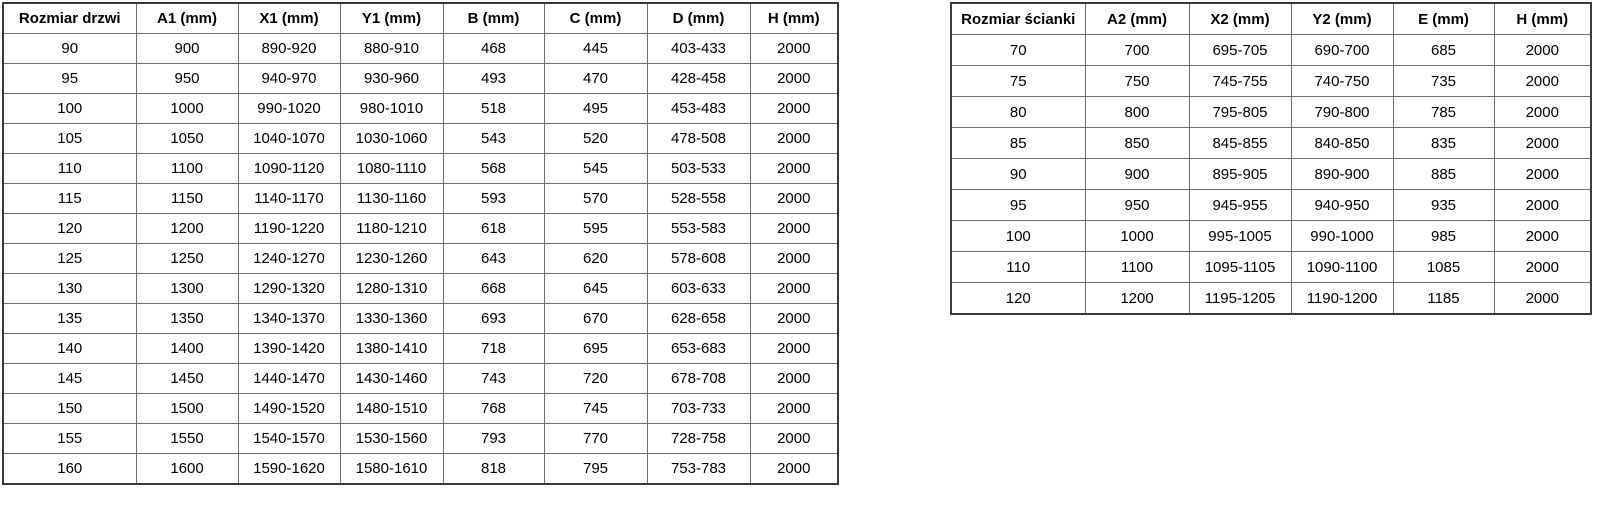 Image resolution: width=1600 pixels, height=514 pixels. I want to click on column-header: Rozmiar ścianki, so click(1018, 18).